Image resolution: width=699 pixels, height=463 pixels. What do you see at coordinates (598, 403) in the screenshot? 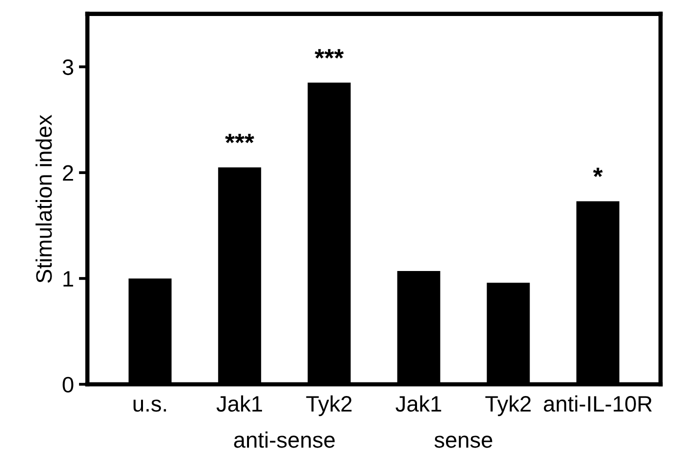
I see `x-tick-label: anti-IL-10R` at bounding box center [598, 403].